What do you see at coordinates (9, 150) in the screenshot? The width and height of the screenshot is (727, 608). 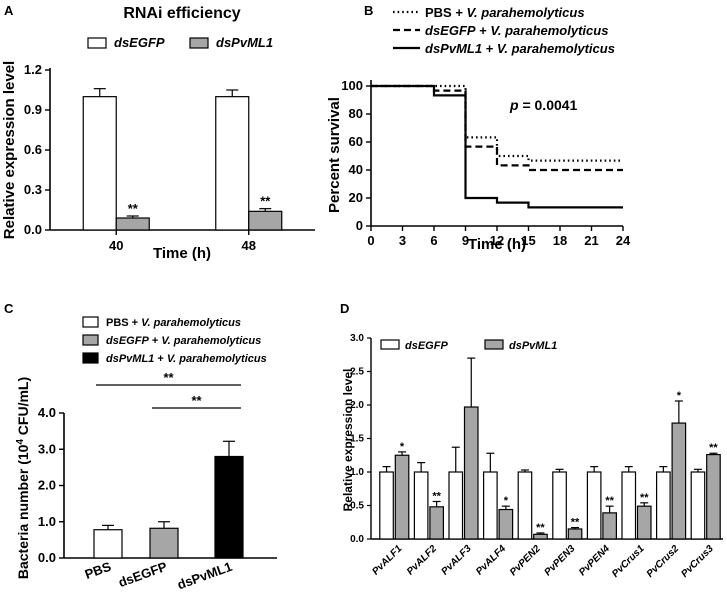 I see `panel-a-ylabel: Relative expression level` at bounding box center [9, 150].